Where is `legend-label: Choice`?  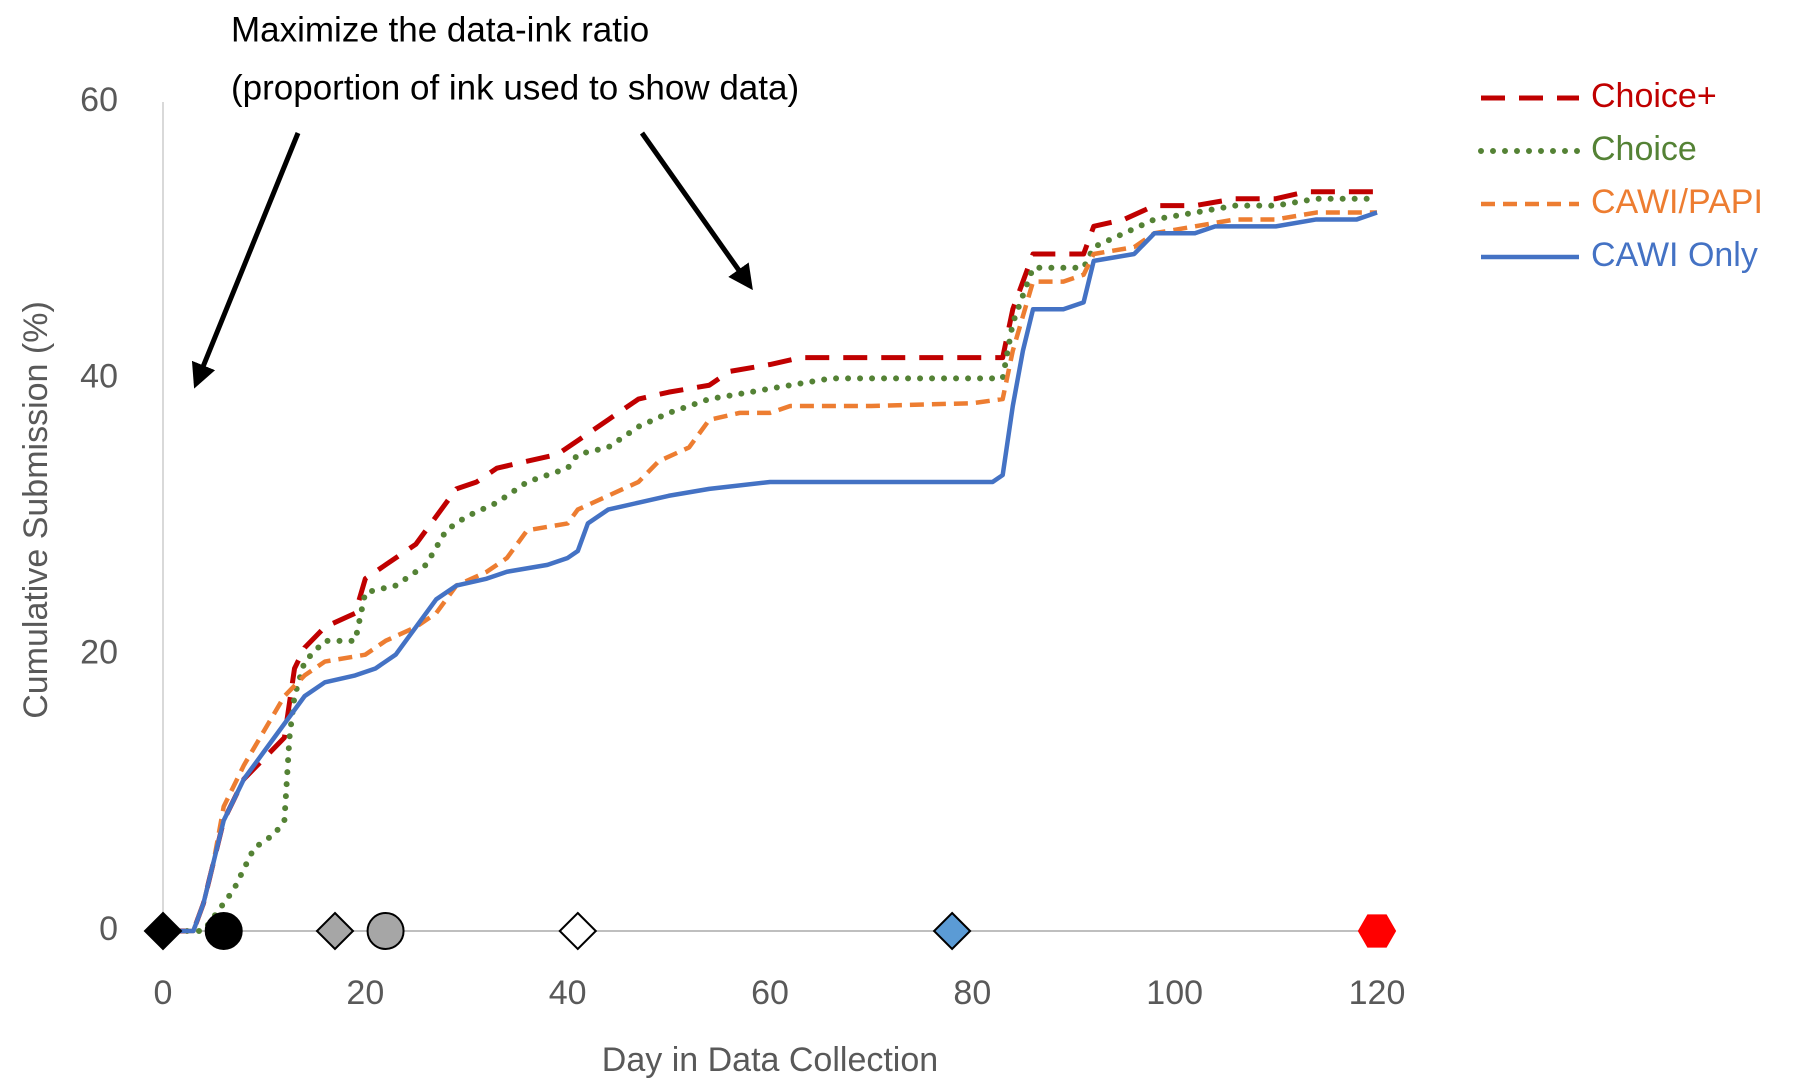 legend-label: Choice is located at coordinates (1644, 149).